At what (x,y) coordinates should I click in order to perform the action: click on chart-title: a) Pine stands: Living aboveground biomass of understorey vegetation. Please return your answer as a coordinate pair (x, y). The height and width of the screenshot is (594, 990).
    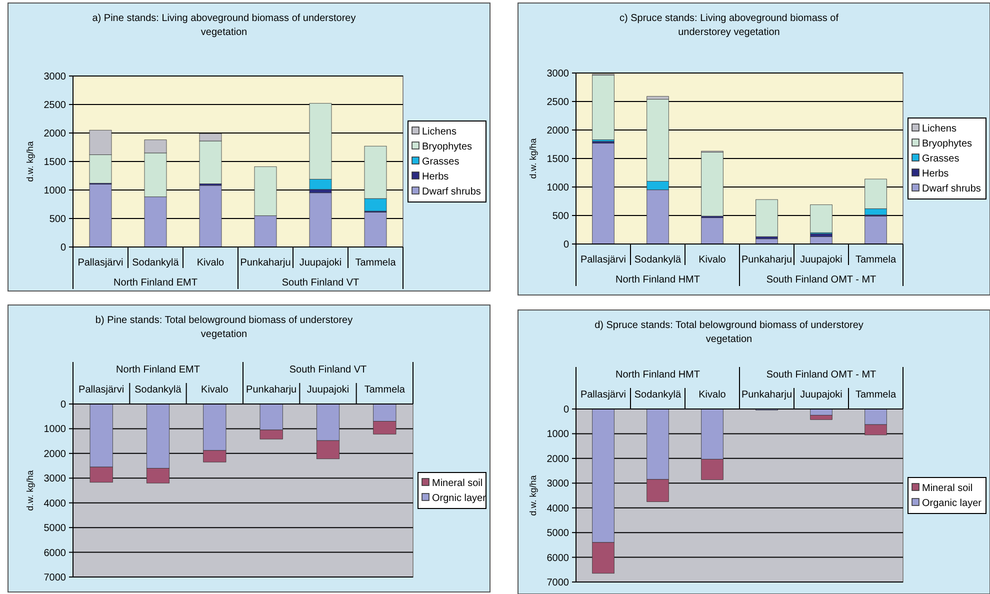
    Looking at the image, I should click on (224, 25).